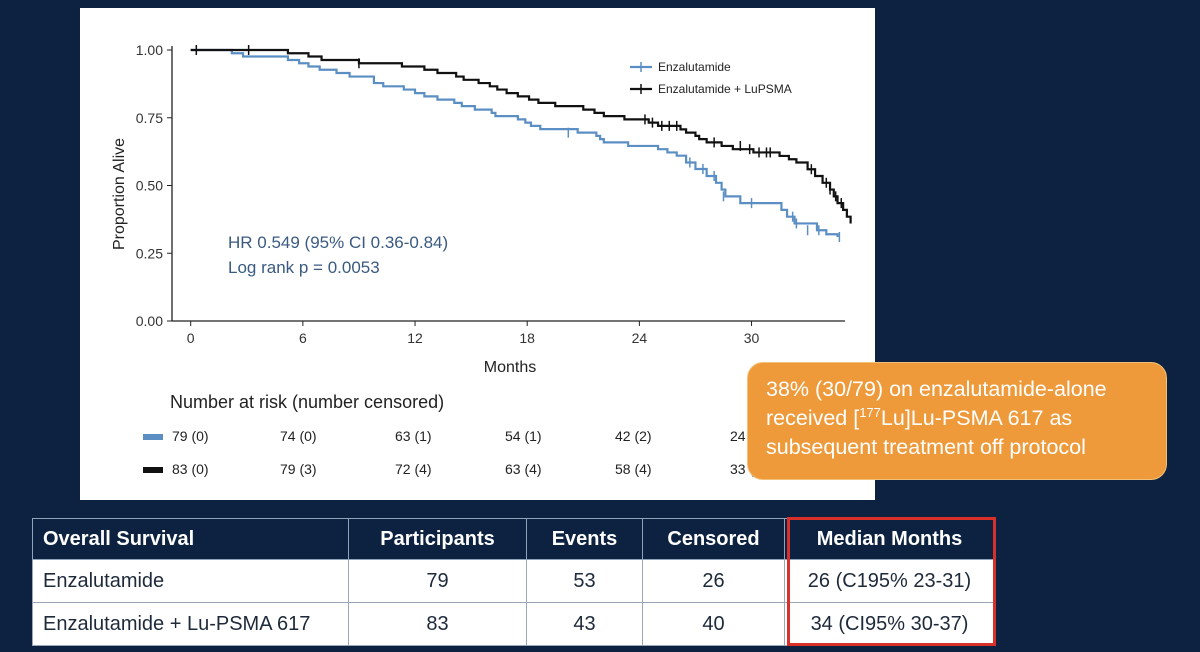  Describe the element at coordinates (190, 581) in the screenshot. I see `row-label: Enzalutamide` at that location.